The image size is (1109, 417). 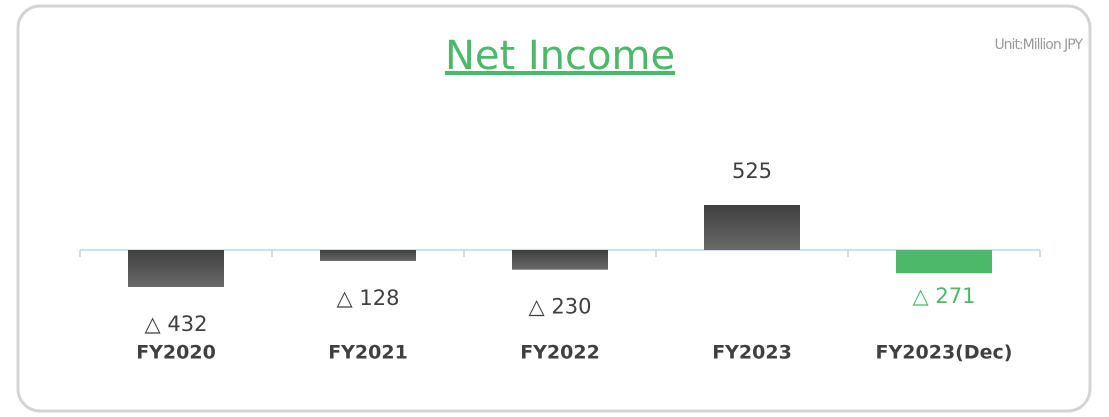 What do you see at coordinates (752, 353) in the screenshot?
I see `x-tick-label: FY2023` at bounding box center [752, 353].